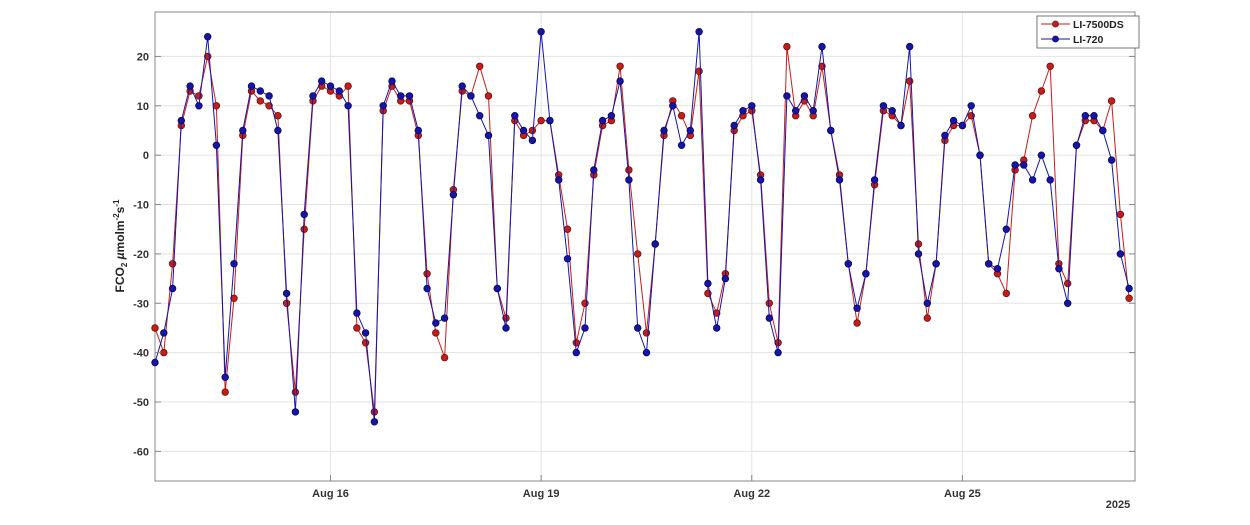 This screenshot has width=1250, height=525. What do you see at coordinates (1088, 32) in the screenshot?
I see `legend: LI-7500DS LI-720` at bounding box center [1088, 32].